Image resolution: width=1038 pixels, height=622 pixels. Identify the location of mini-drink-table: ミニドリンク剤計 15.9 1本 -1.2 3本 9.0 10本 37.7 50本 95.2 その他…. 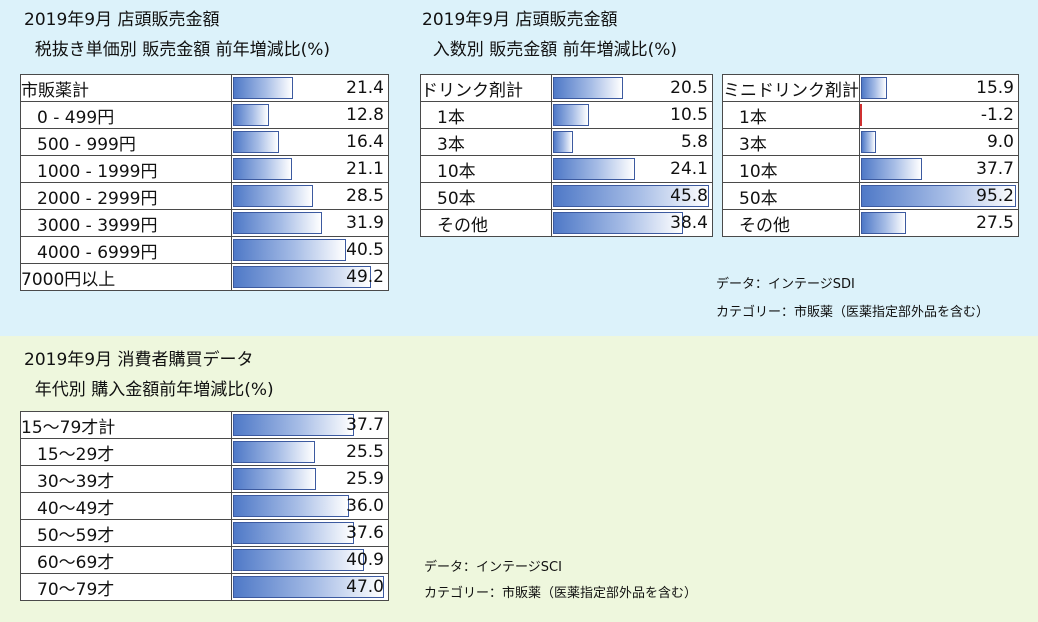
(870, 155).